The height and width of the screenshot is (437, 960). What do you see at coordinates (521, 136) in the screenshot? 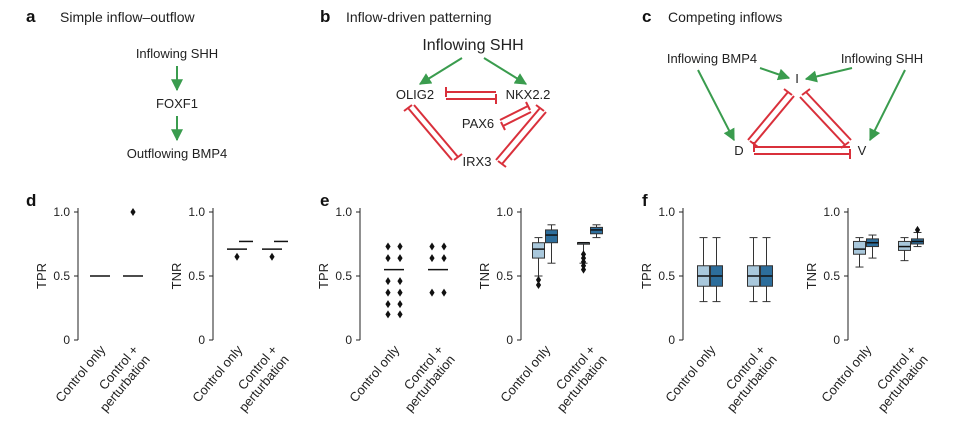
I see `repression-nkx22-irx3` at bounding box center [521, 136].